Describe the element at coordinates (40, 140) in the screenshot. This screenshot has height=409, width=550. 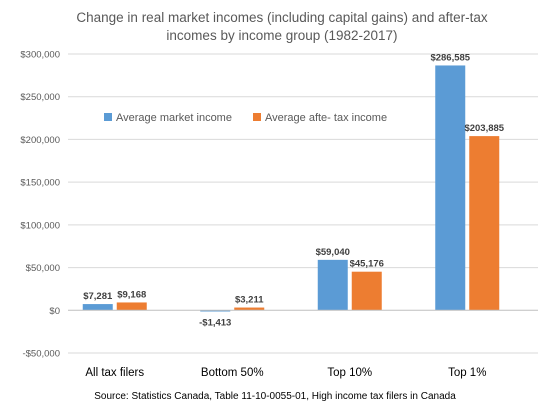
I see `y-tick-label: $200,000` at that location.